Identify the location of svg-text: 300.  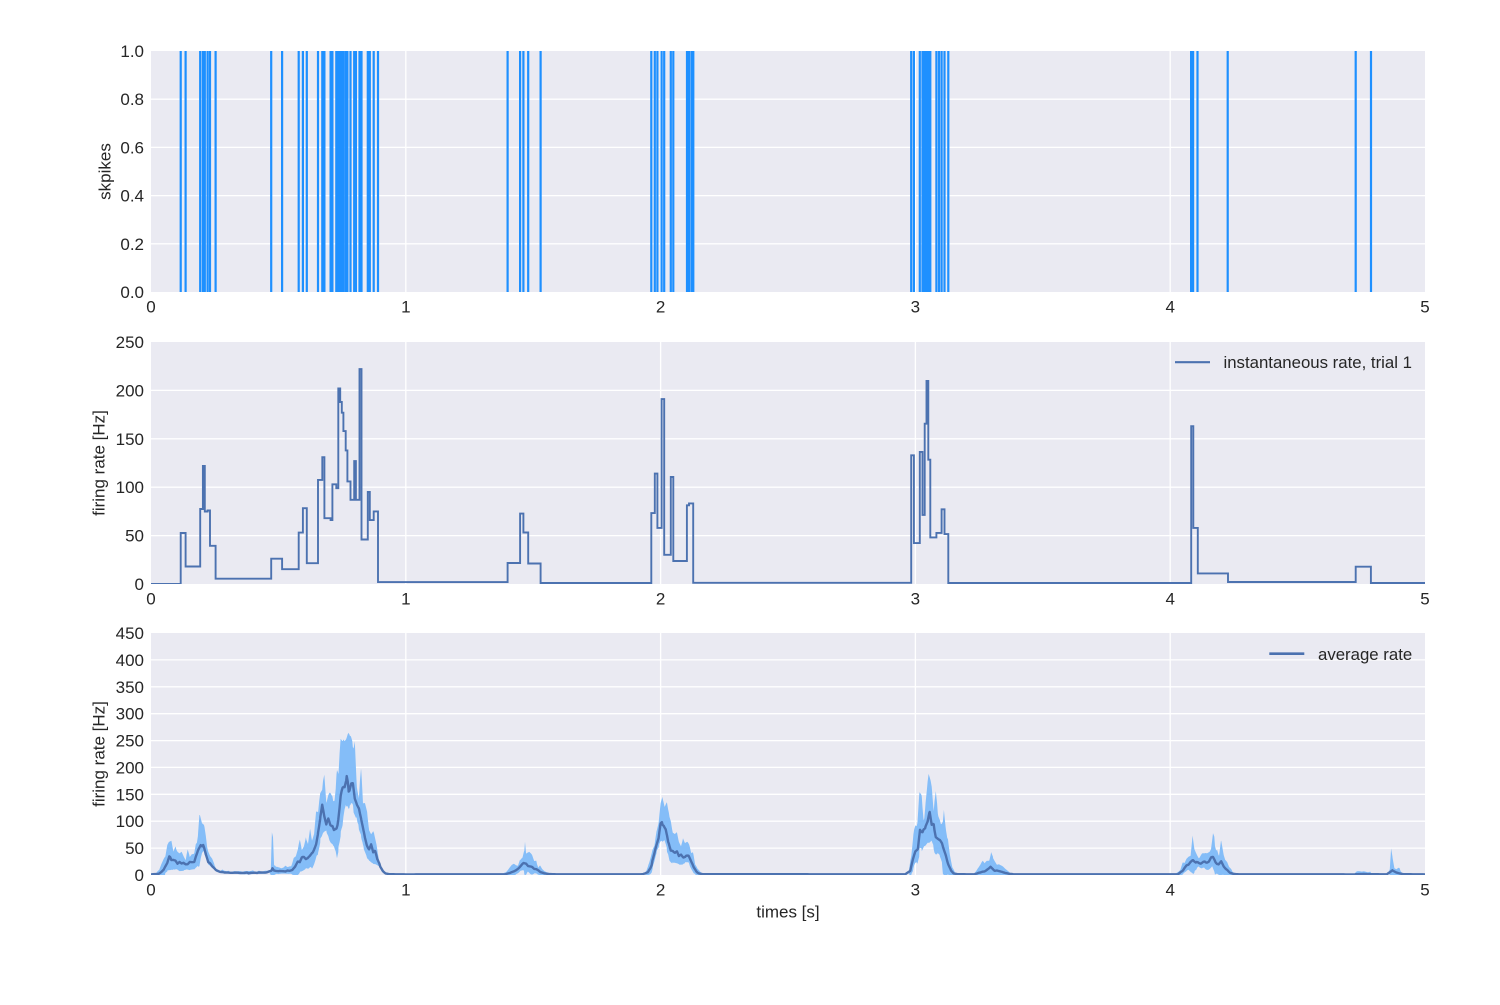
(130, 714).